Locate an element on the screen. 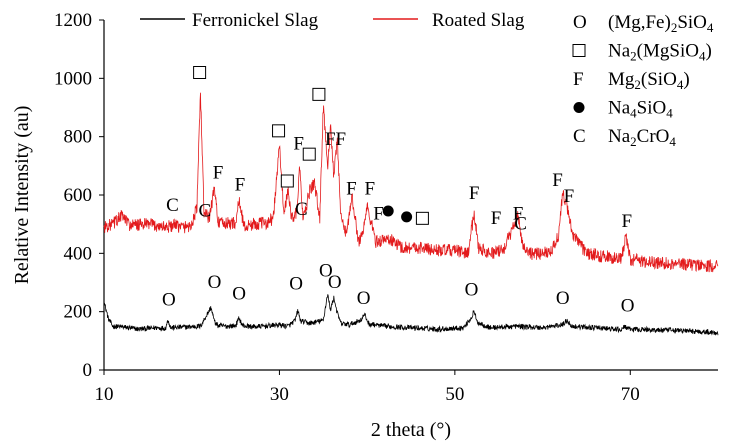 Image resolution: width=737 pixels, height=442 pixels. phase-legend-formula: (Mg,Fe)2SiO4 is located at coordinates (661, 23).